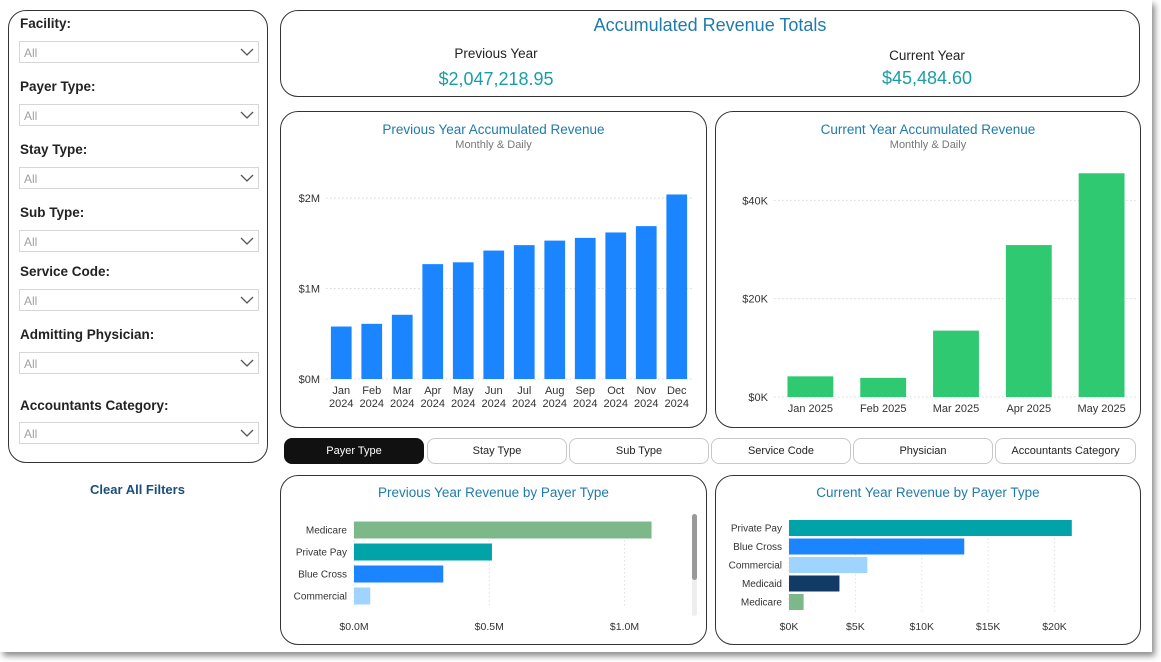  What do you see at coordinates (432, 391) in the screenshot?
I see `x-tick-label: Apr` at bounding box center [432, 391].